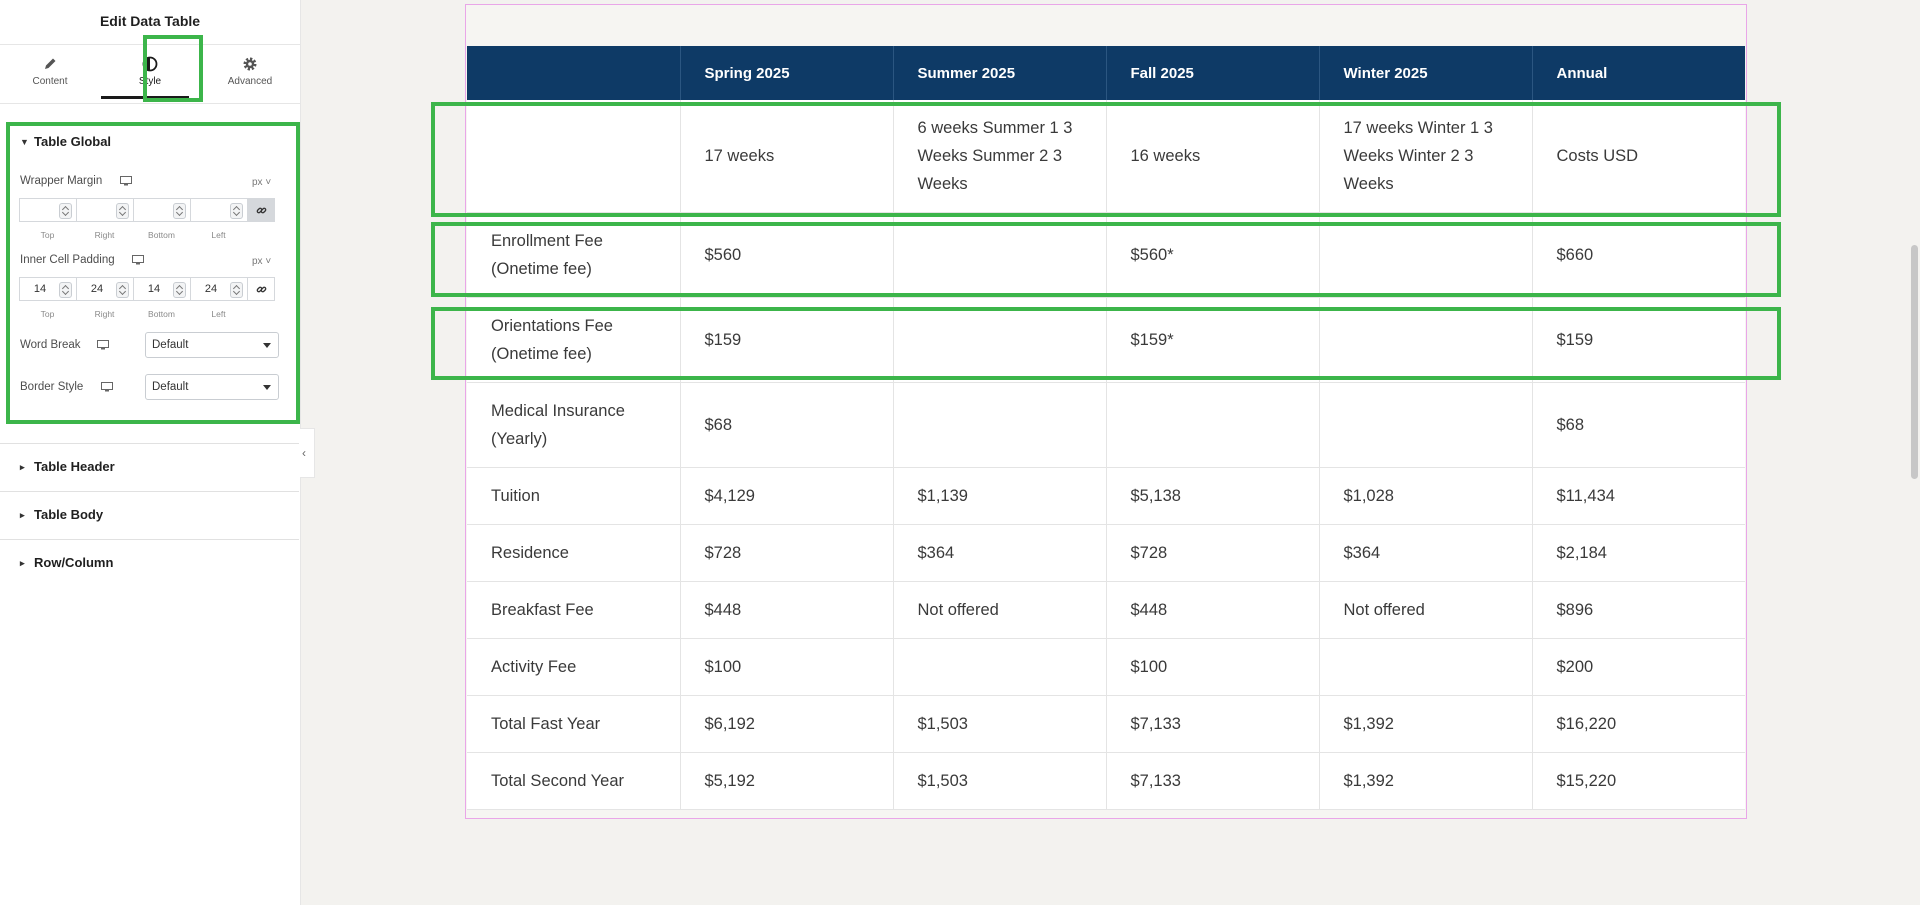  Describe the element at coordinates (574, 610) in the screenshot. I see `row-label-cell: Breakfast Fee` at that location.